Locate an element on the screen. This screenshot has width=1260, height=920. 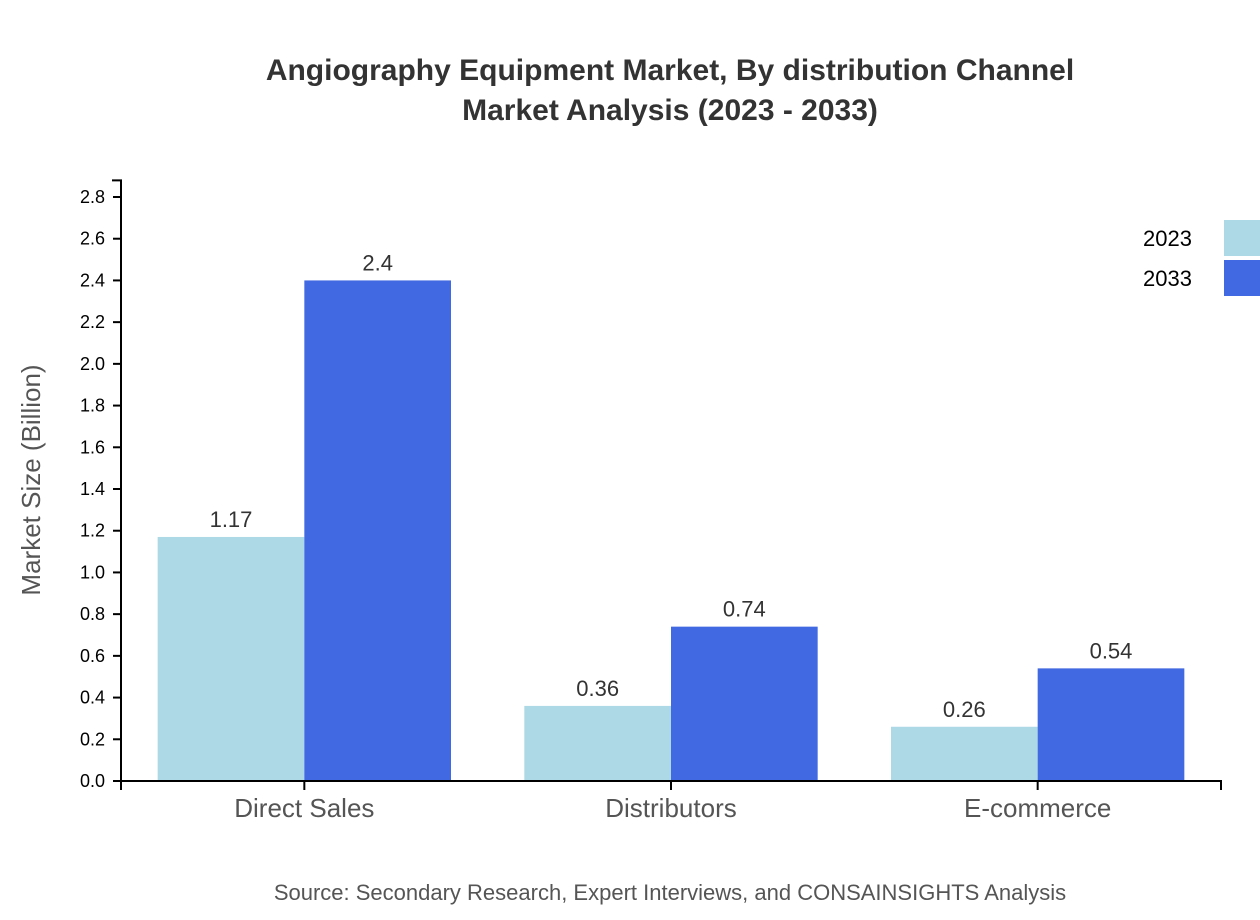
y-tick-label: 1.4 is located at coordinates (92, 489).